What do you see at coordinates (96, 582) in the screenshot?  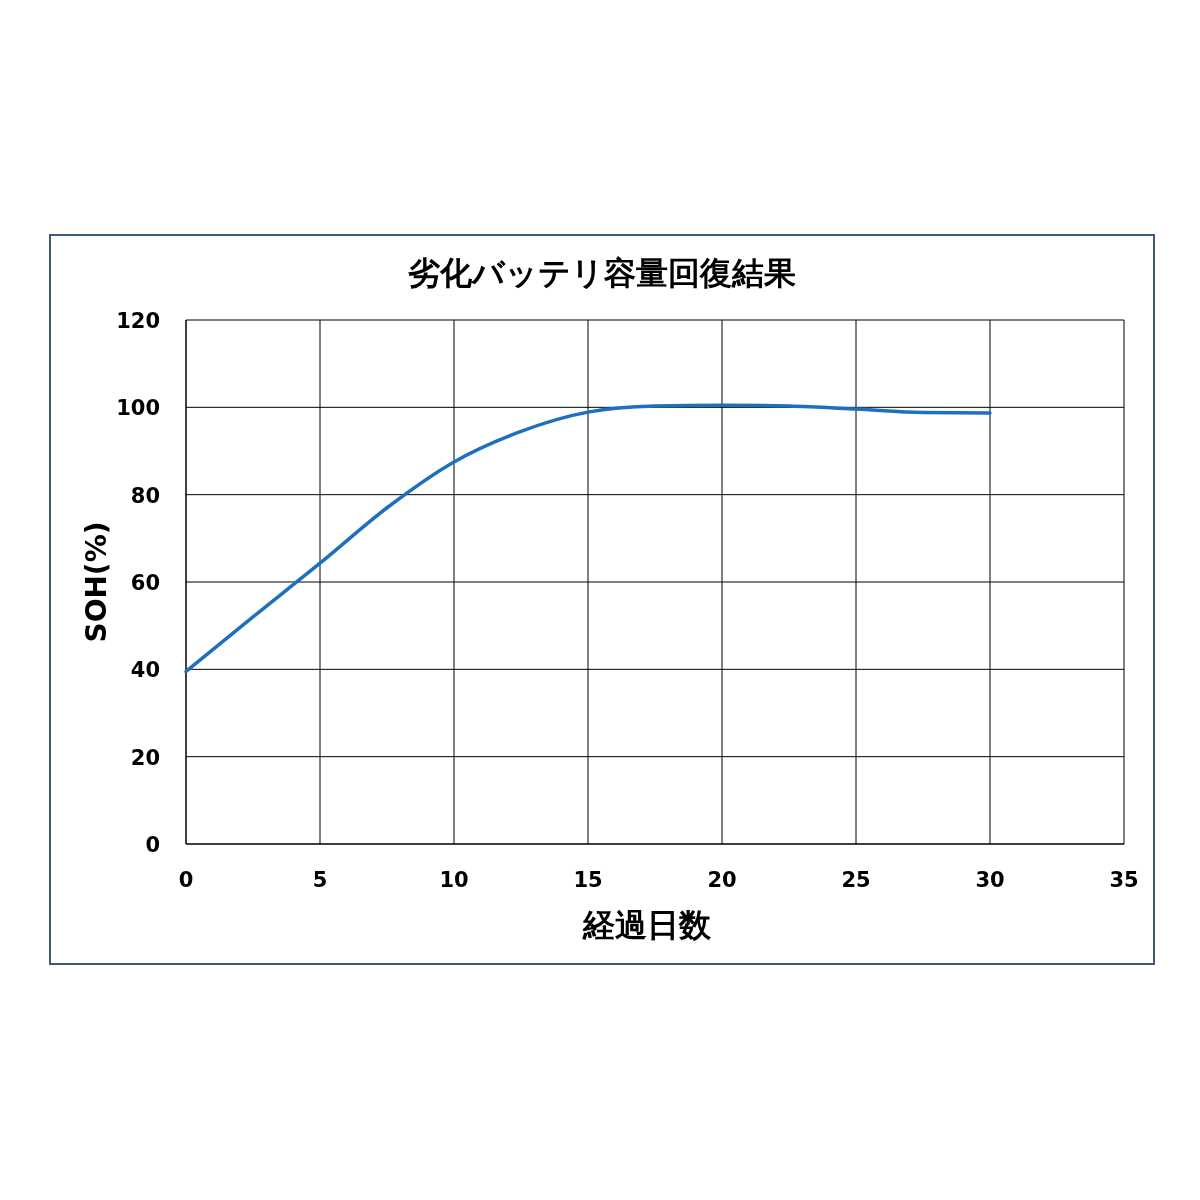 I see `y-axis-title: SOH(%)` at bounding box center [96, 582].